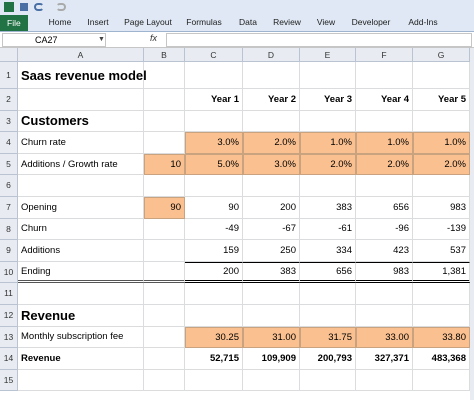 The image size is (474, 400). Describe the element at coordinates (81, 337) in the screenshot. I see `cell: Monthly subscription fee` at that location.